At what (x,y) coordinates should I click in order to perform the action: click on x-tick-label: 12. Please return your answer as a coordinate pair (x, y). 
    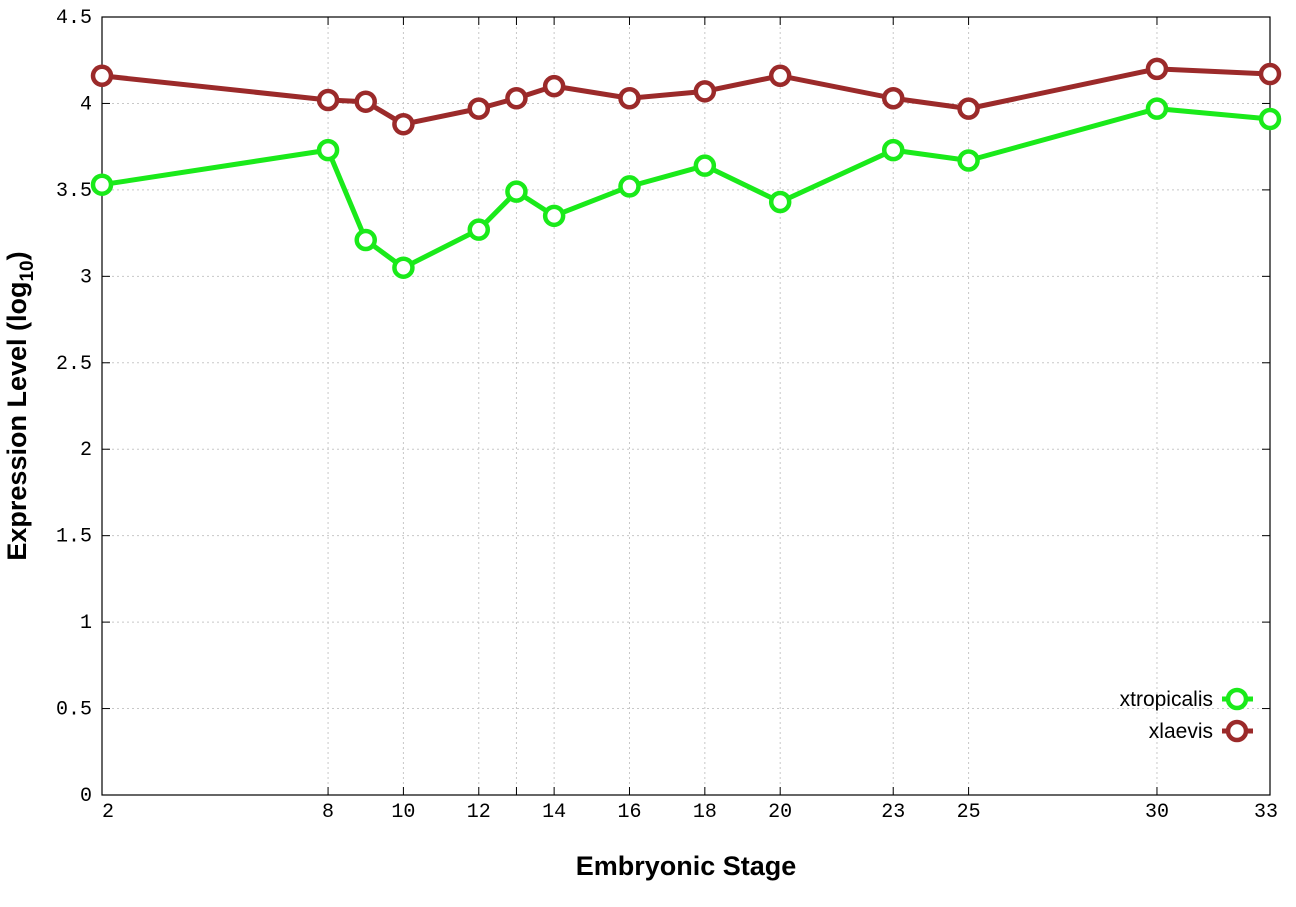
    Looking at the image, I should click on (479, 812).